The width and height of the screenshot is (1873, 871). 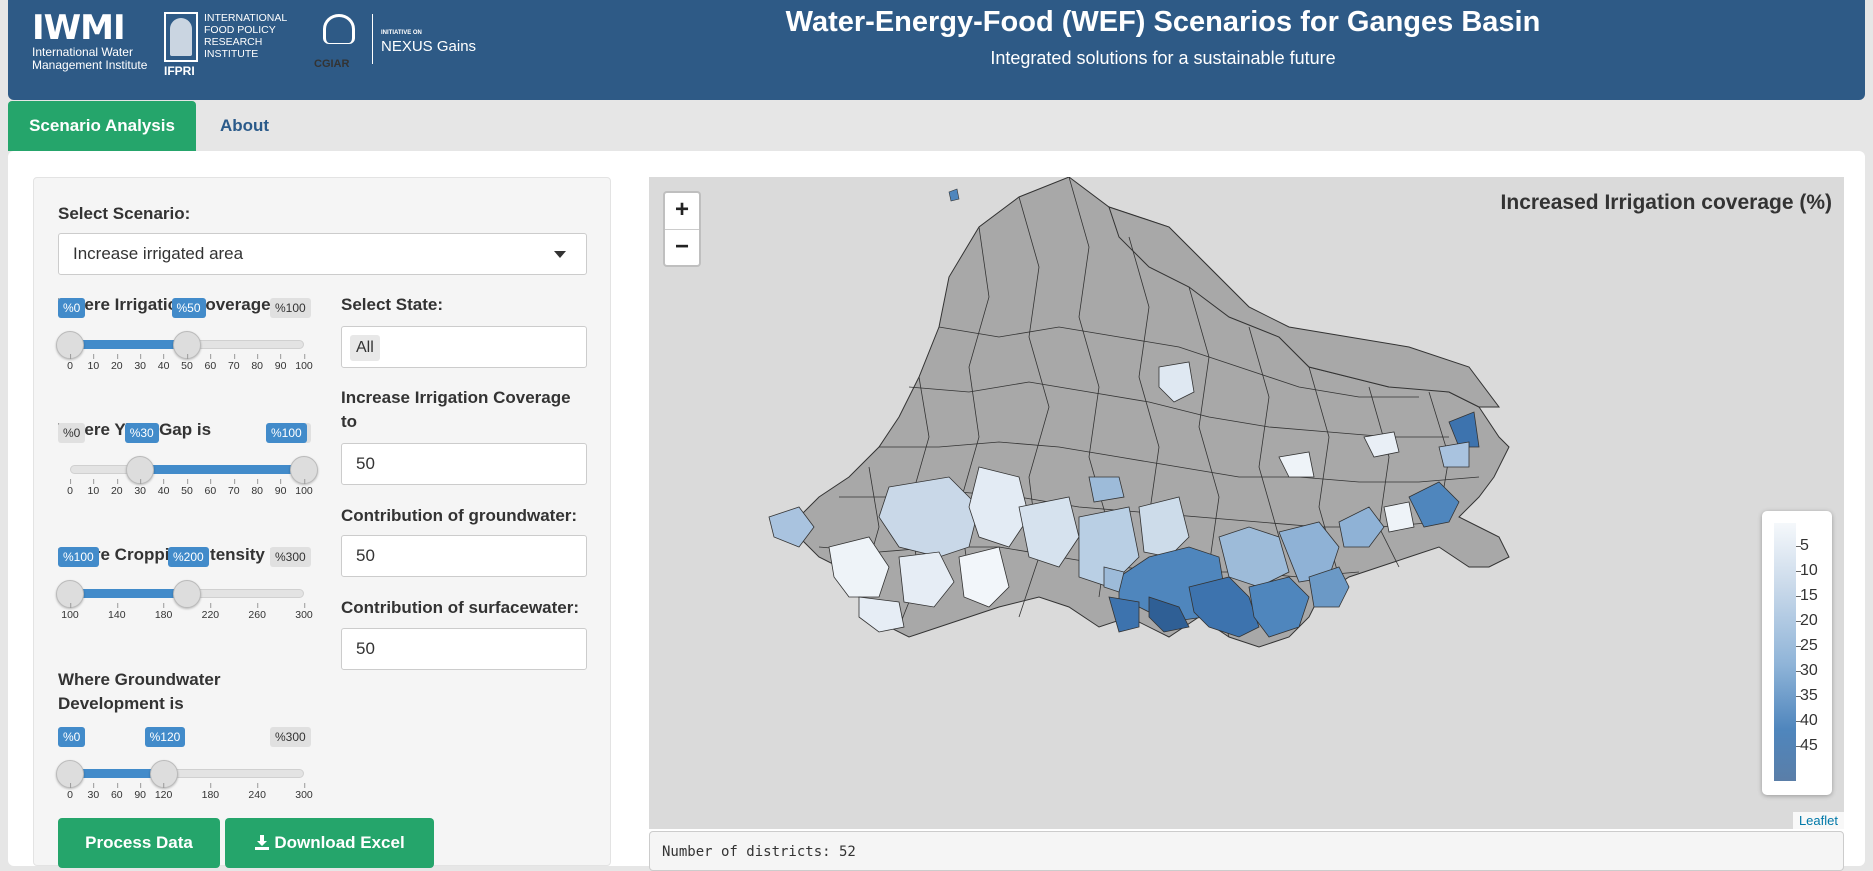 I want to click on scenario-select: Increase irrigated area, so click(x=322, y=254).